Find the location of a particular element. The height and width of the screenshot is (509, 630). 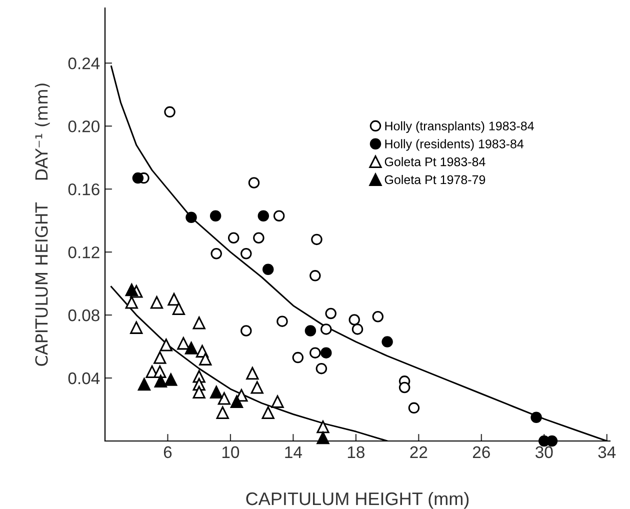

y-tick-label: 0.16 is located at coordinates (84, 189).